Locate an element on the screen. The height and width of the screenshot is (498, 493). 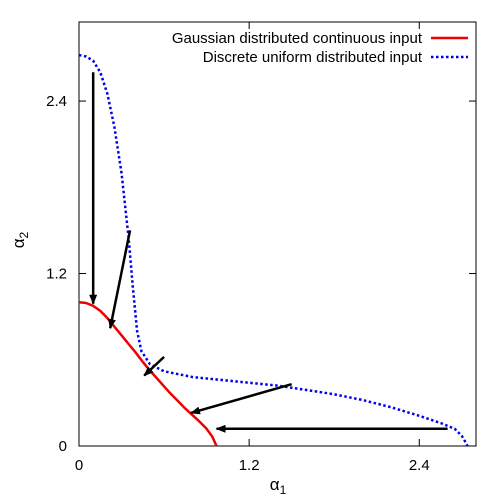
series-gaussian-line is located at coordinates (148, 374).